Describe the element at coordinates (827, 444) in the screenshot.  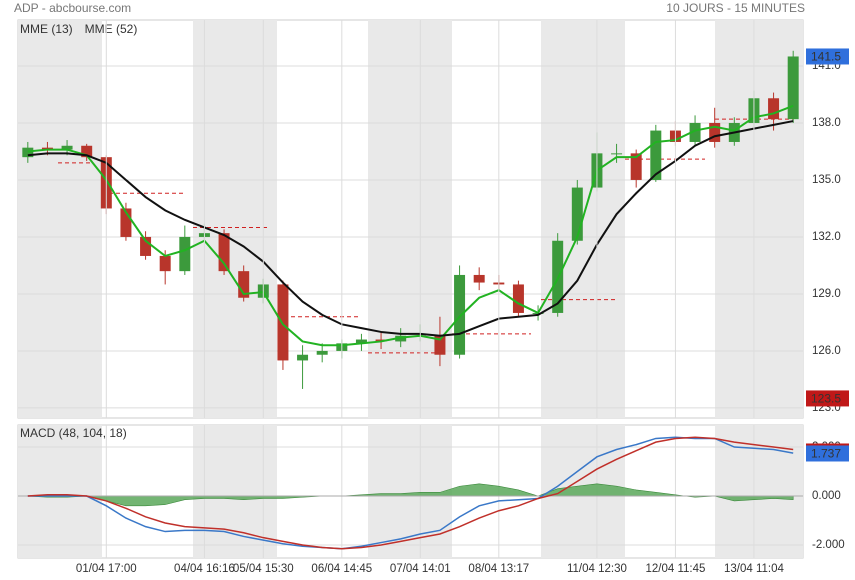
I see `macd-last-topline` at that location.